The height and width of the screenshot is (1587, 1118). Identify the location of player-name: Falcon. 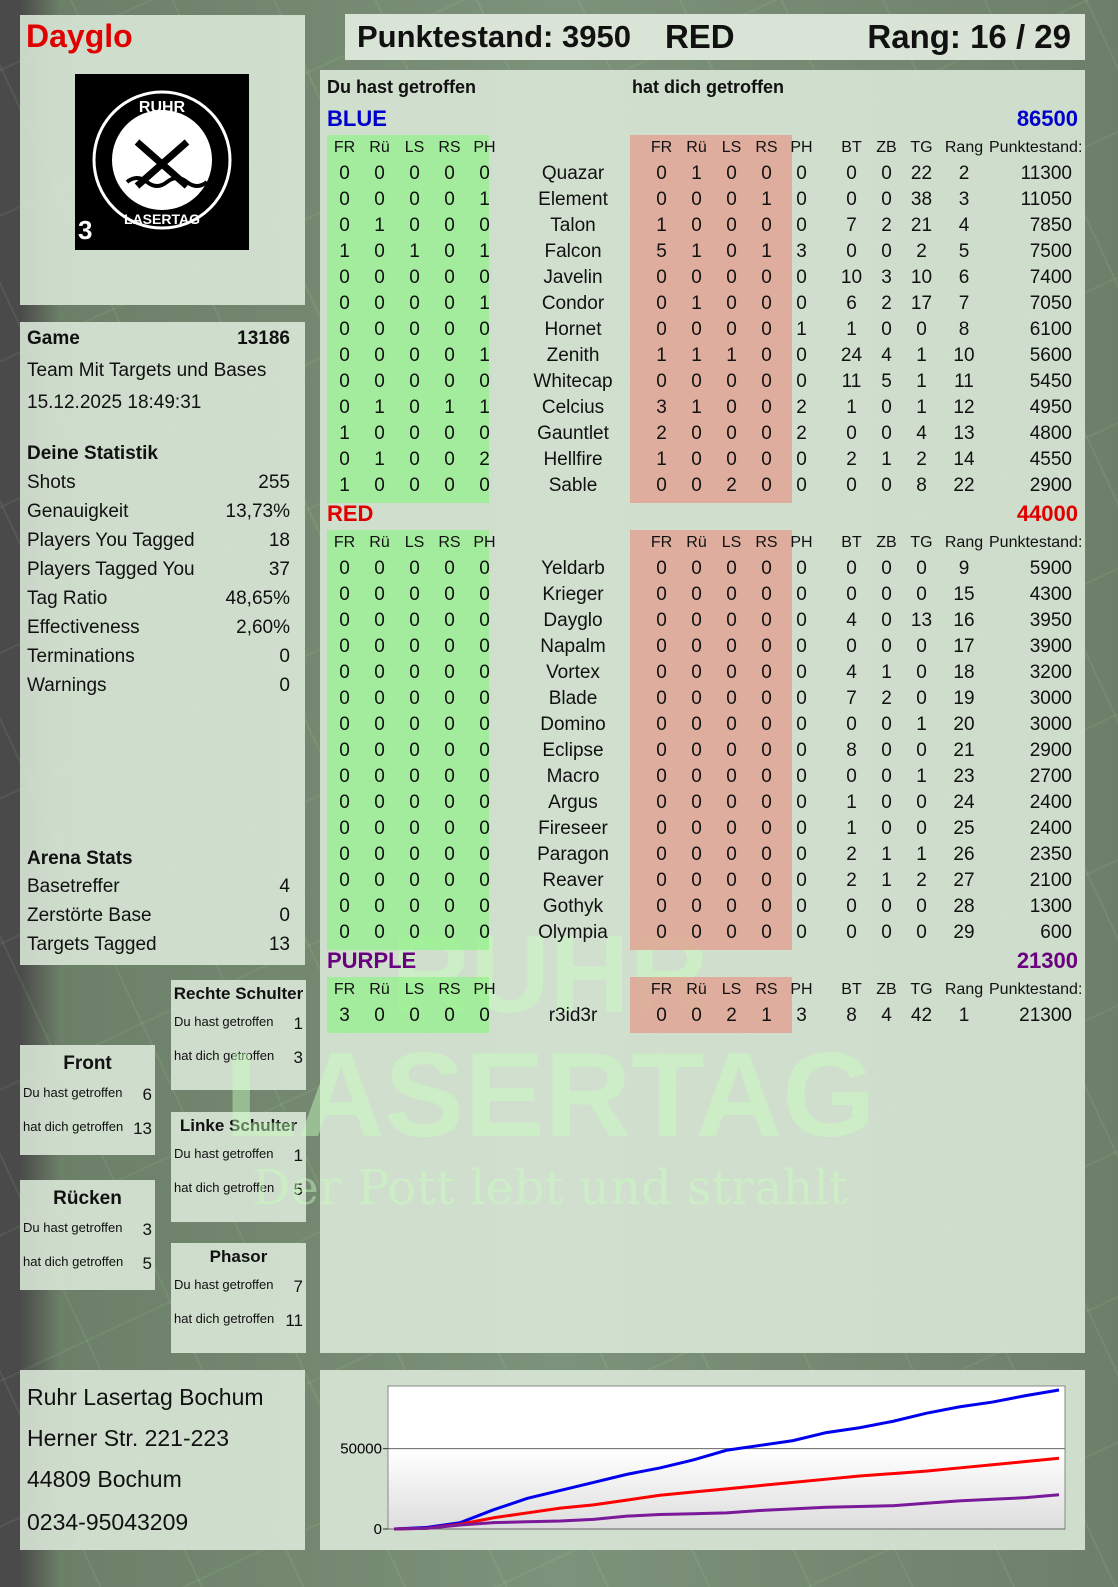
(573, 251).